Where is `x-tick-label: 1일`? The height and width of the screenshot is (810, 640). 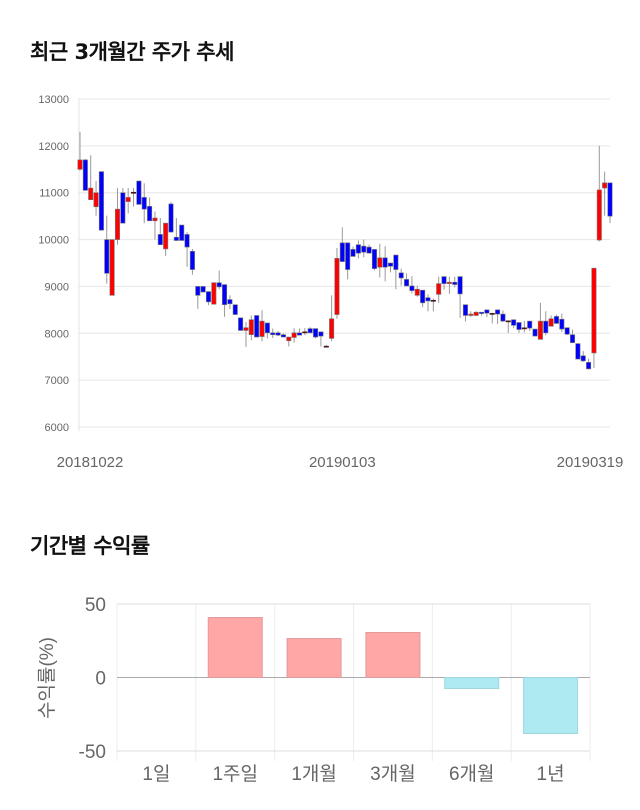
x-tick-label: 1일 is located at coordinates (156, 774).